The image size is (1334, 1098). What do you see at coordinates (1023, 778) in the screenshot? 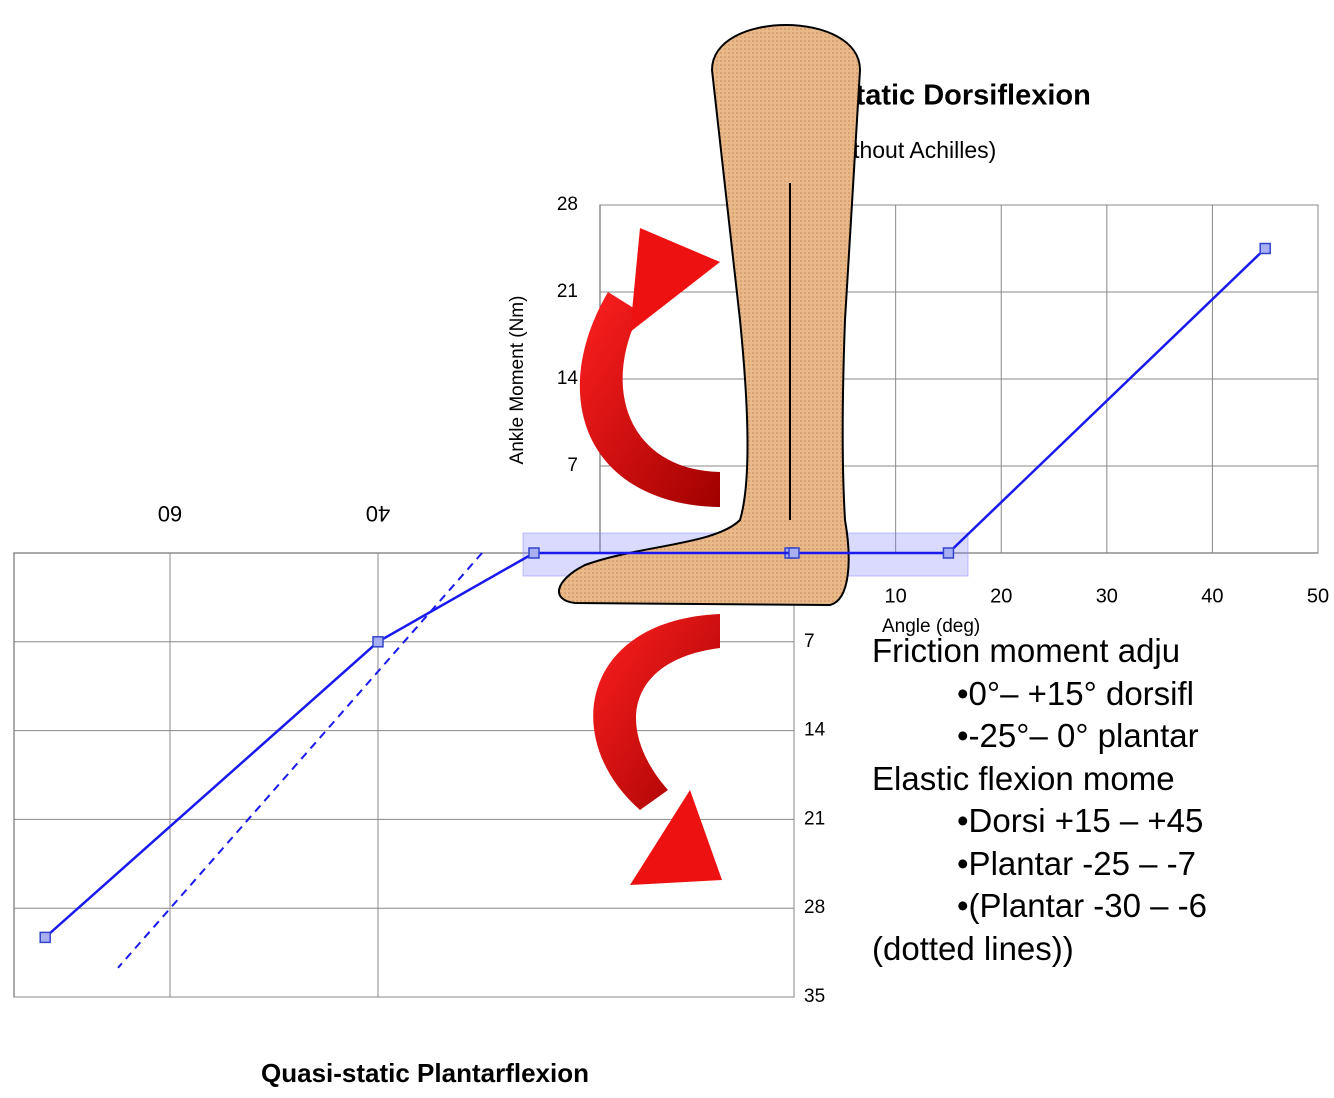
I see `note-line: Elastic flexion mome` at bounding box center [1023, 778].